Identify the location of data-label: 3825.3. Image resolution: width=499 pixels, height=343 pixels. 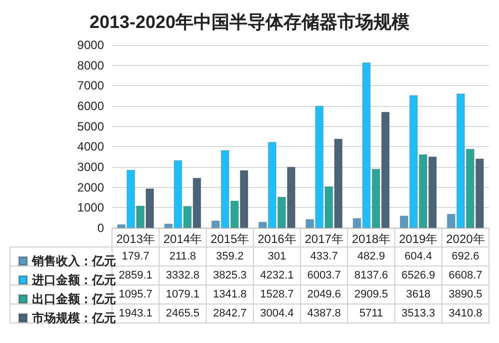
(229, 276).